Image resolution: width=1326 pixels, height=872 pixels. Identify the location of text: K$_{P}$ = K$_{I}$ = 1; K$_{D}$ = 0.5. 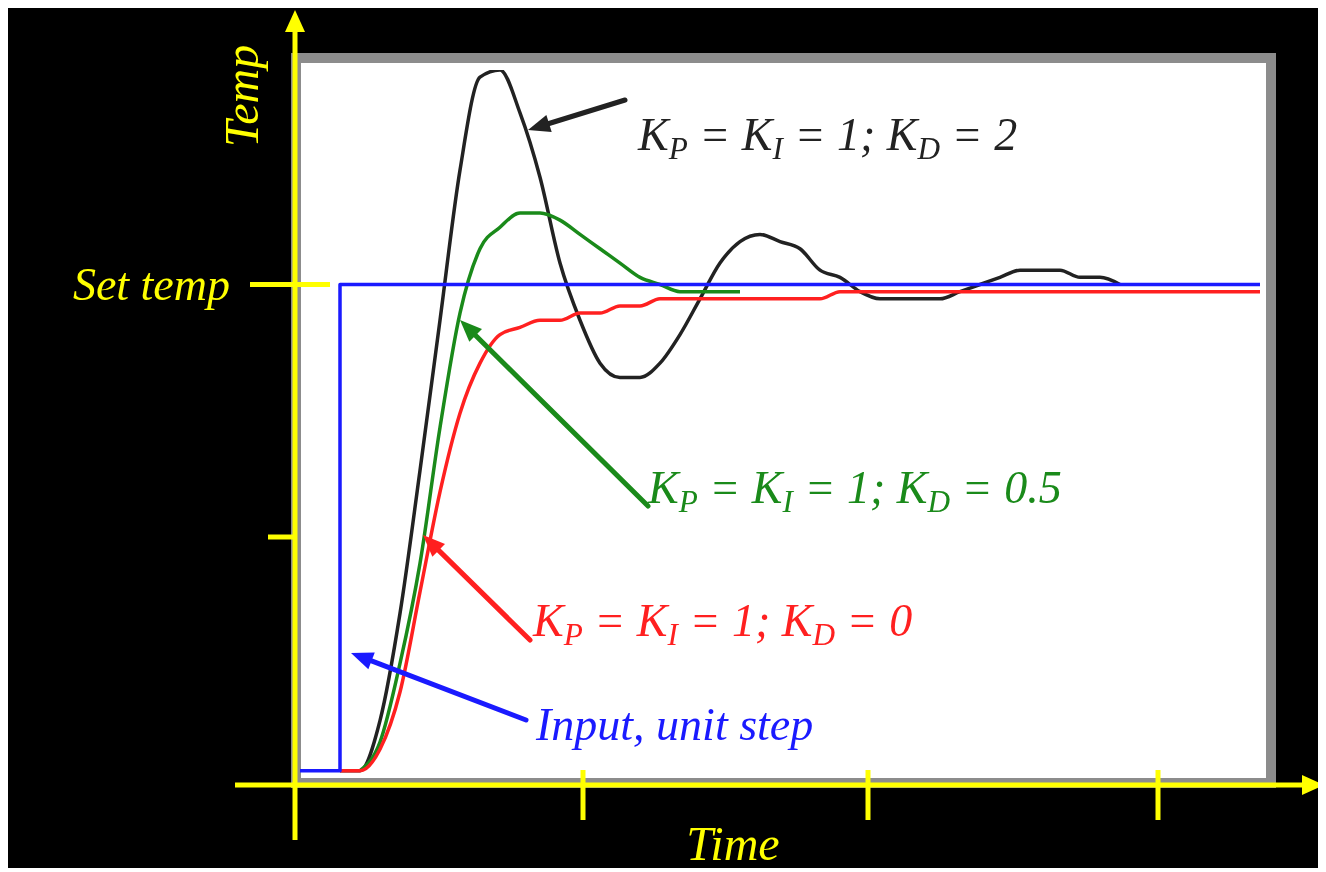
(854, 491).